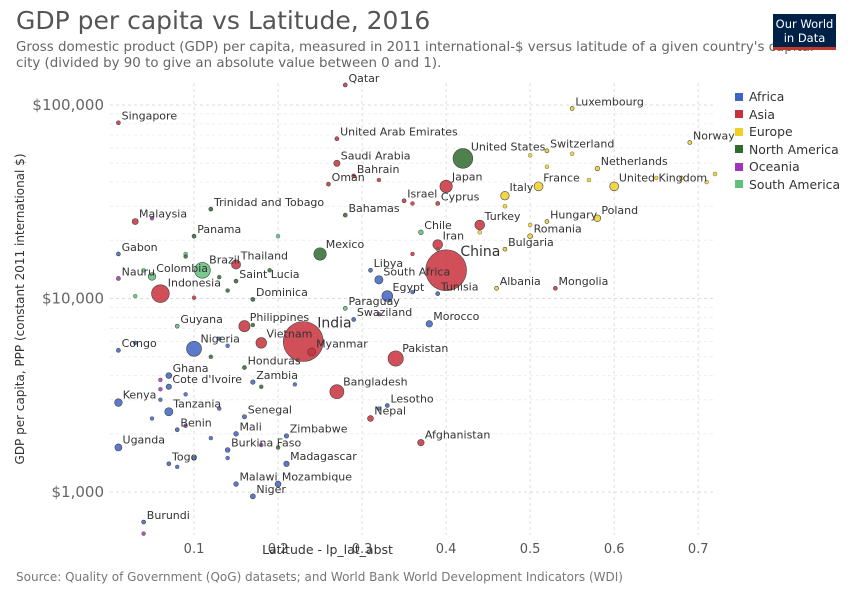 This screenshot has width=850, height=600. I want to click on legend-label: Asia, so click(762, 114).